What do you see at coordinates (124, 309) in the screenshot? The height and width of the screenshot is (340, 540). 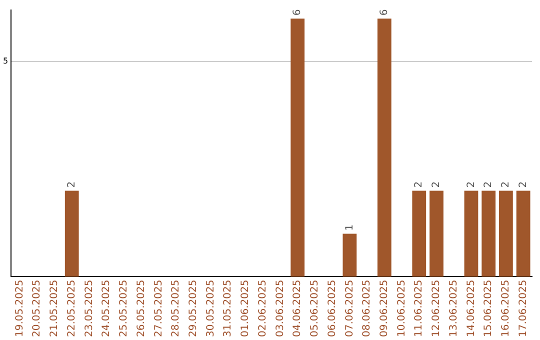 I see `x-tick-label: 25.05.2025` at bounding box center [124, 309].